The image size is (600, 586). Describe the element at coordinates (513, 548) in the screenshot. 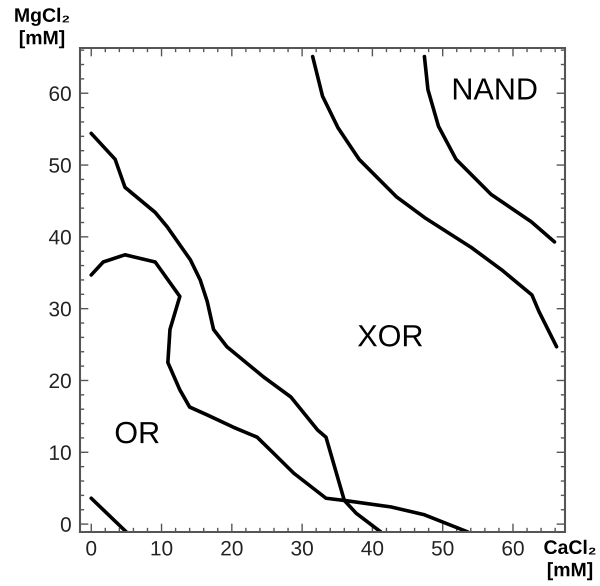

I see `x-tick-label: 60` at that location.